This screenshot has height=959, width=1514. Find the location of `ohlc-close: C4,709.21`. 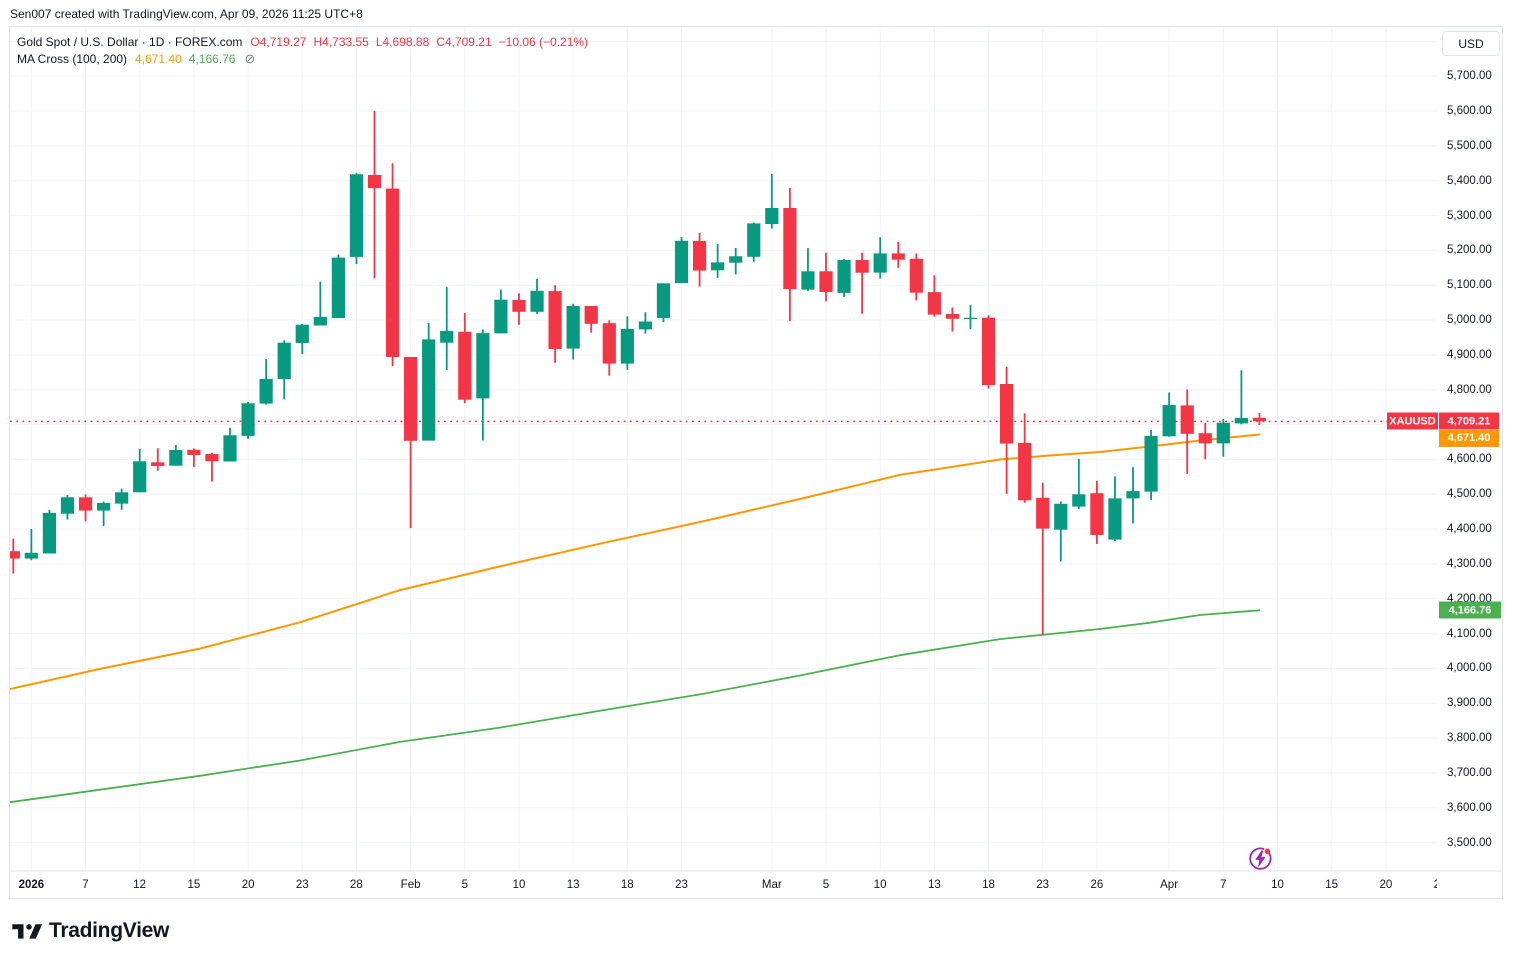

ohlc-close: C4,709.21 is located at coordinates (464, 42).